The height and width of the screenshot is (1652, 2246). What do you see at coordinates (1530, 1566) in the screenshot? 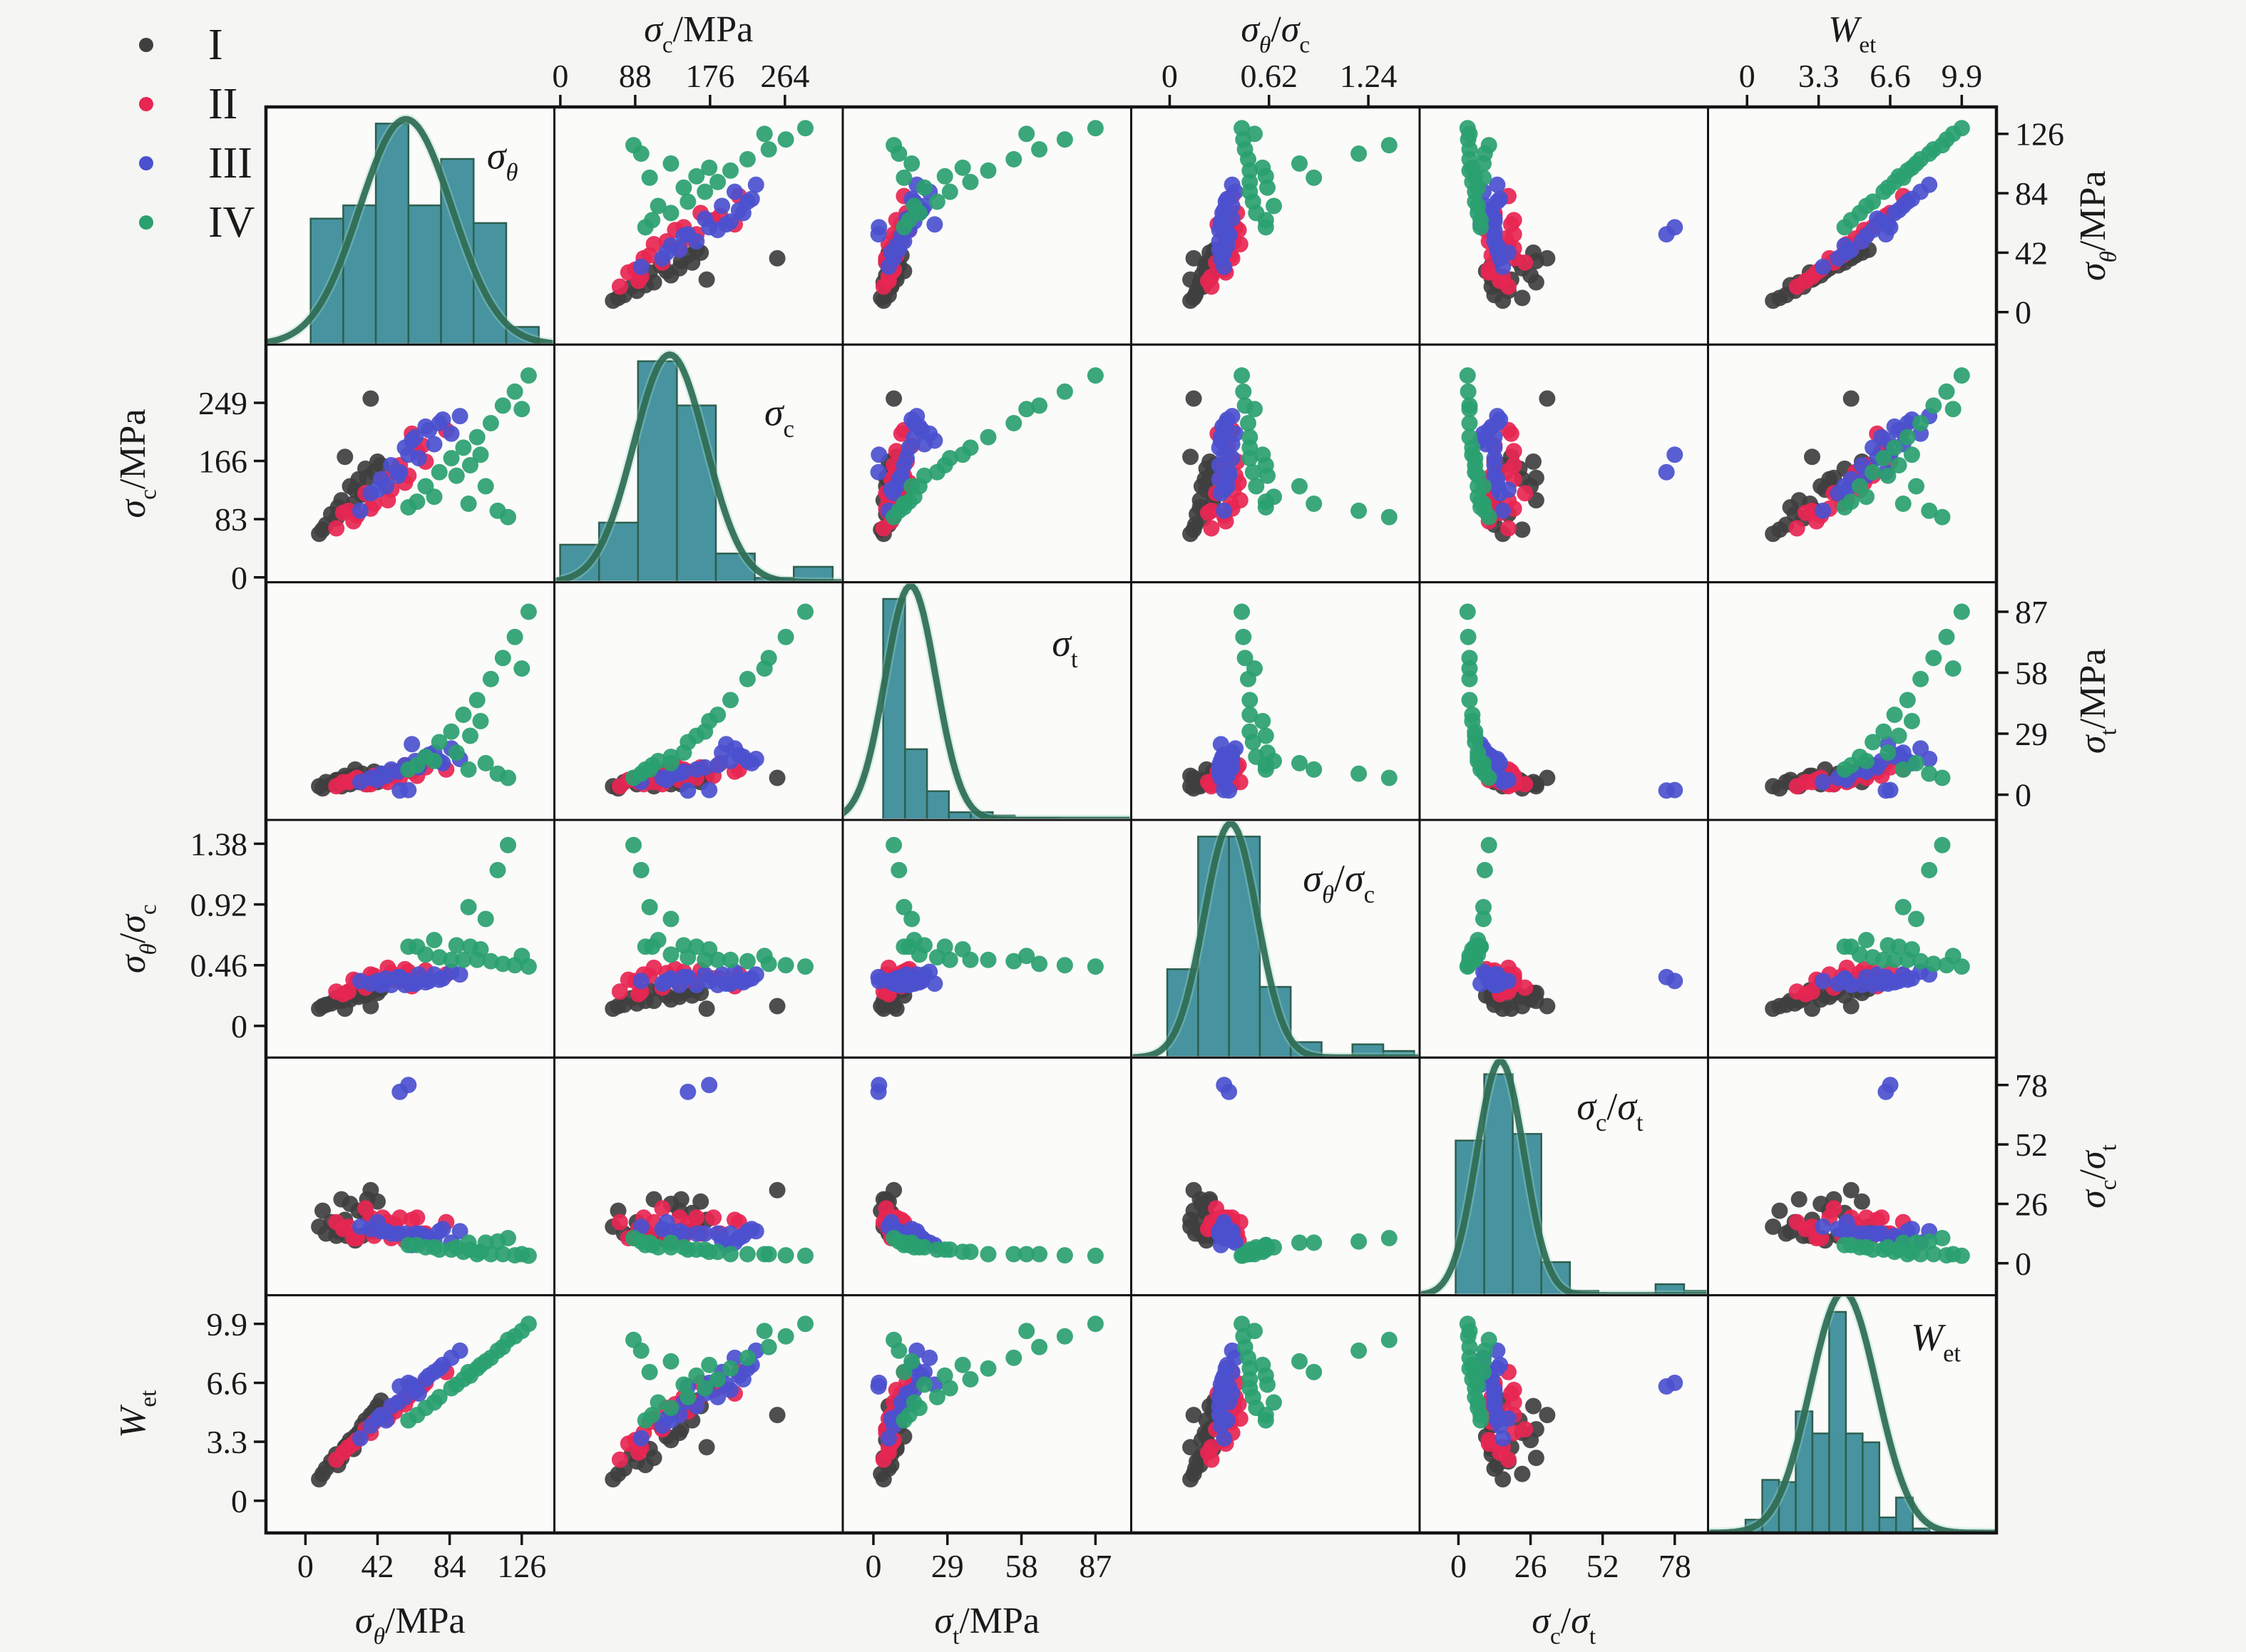
I see `axis-tick-label: 26` at bounding box center [1530, 1566].